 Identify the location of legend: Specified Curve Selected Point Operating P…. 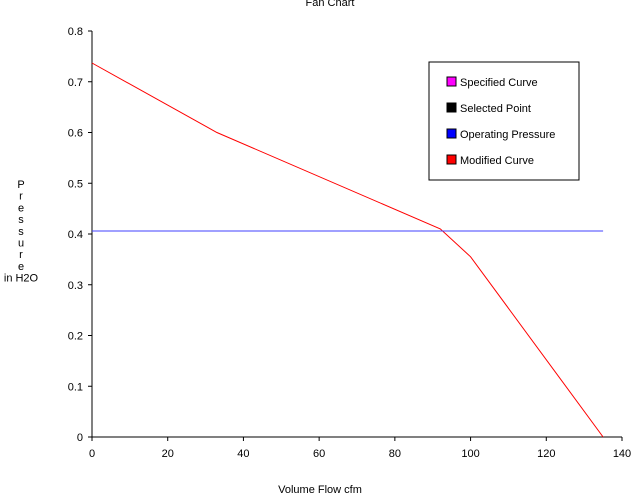
(504, 121).